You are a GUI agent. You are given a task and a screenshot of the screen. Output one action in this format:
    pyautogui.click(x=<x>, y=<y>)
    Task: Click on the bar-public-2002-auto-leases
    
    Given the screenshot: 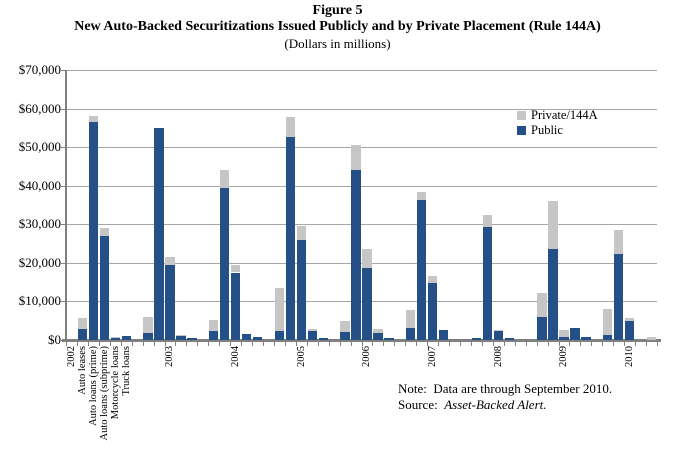 What is the action you would take?
    pyautogui.click(x=82, y=334)
    